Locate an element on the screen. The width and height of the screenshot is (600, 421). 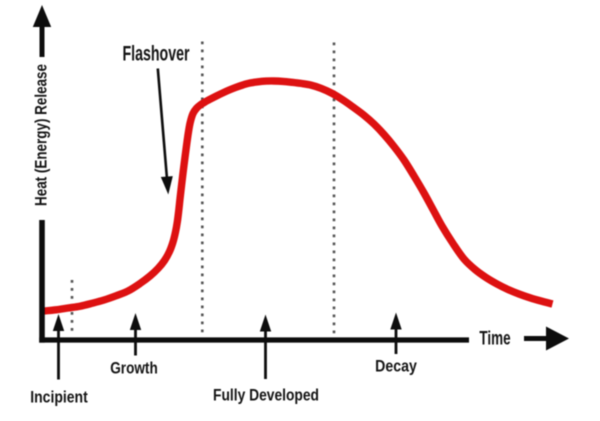
fully-developed-arrowhead-icon is located at coordinates (265, 323).